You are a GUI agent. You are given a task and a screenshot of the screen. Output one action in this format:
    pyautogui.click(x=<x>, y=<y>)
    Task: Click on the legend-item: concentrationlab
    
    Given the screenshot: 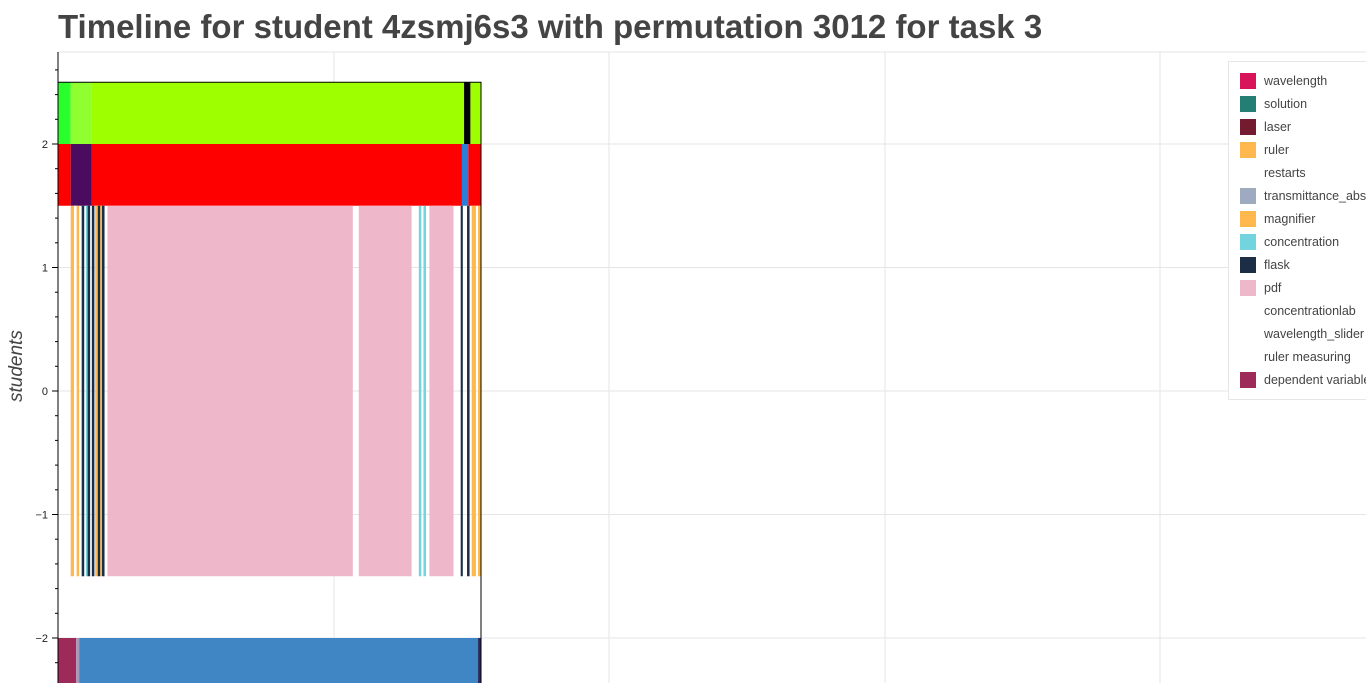 What is the action you would take?
    pyautogui.click(x=1298, y=311)
    